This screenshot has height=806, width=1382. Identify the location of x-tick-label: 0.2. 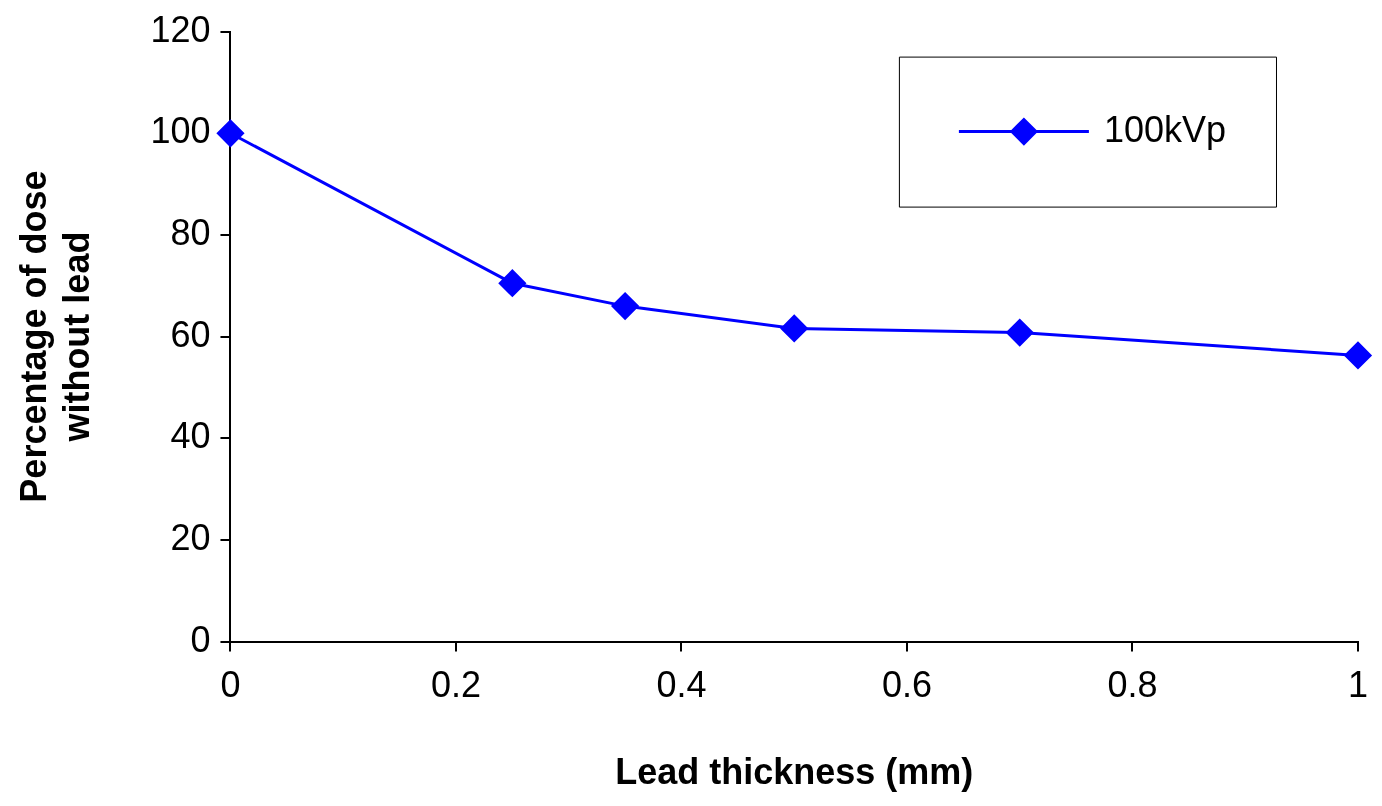
(455, 685).